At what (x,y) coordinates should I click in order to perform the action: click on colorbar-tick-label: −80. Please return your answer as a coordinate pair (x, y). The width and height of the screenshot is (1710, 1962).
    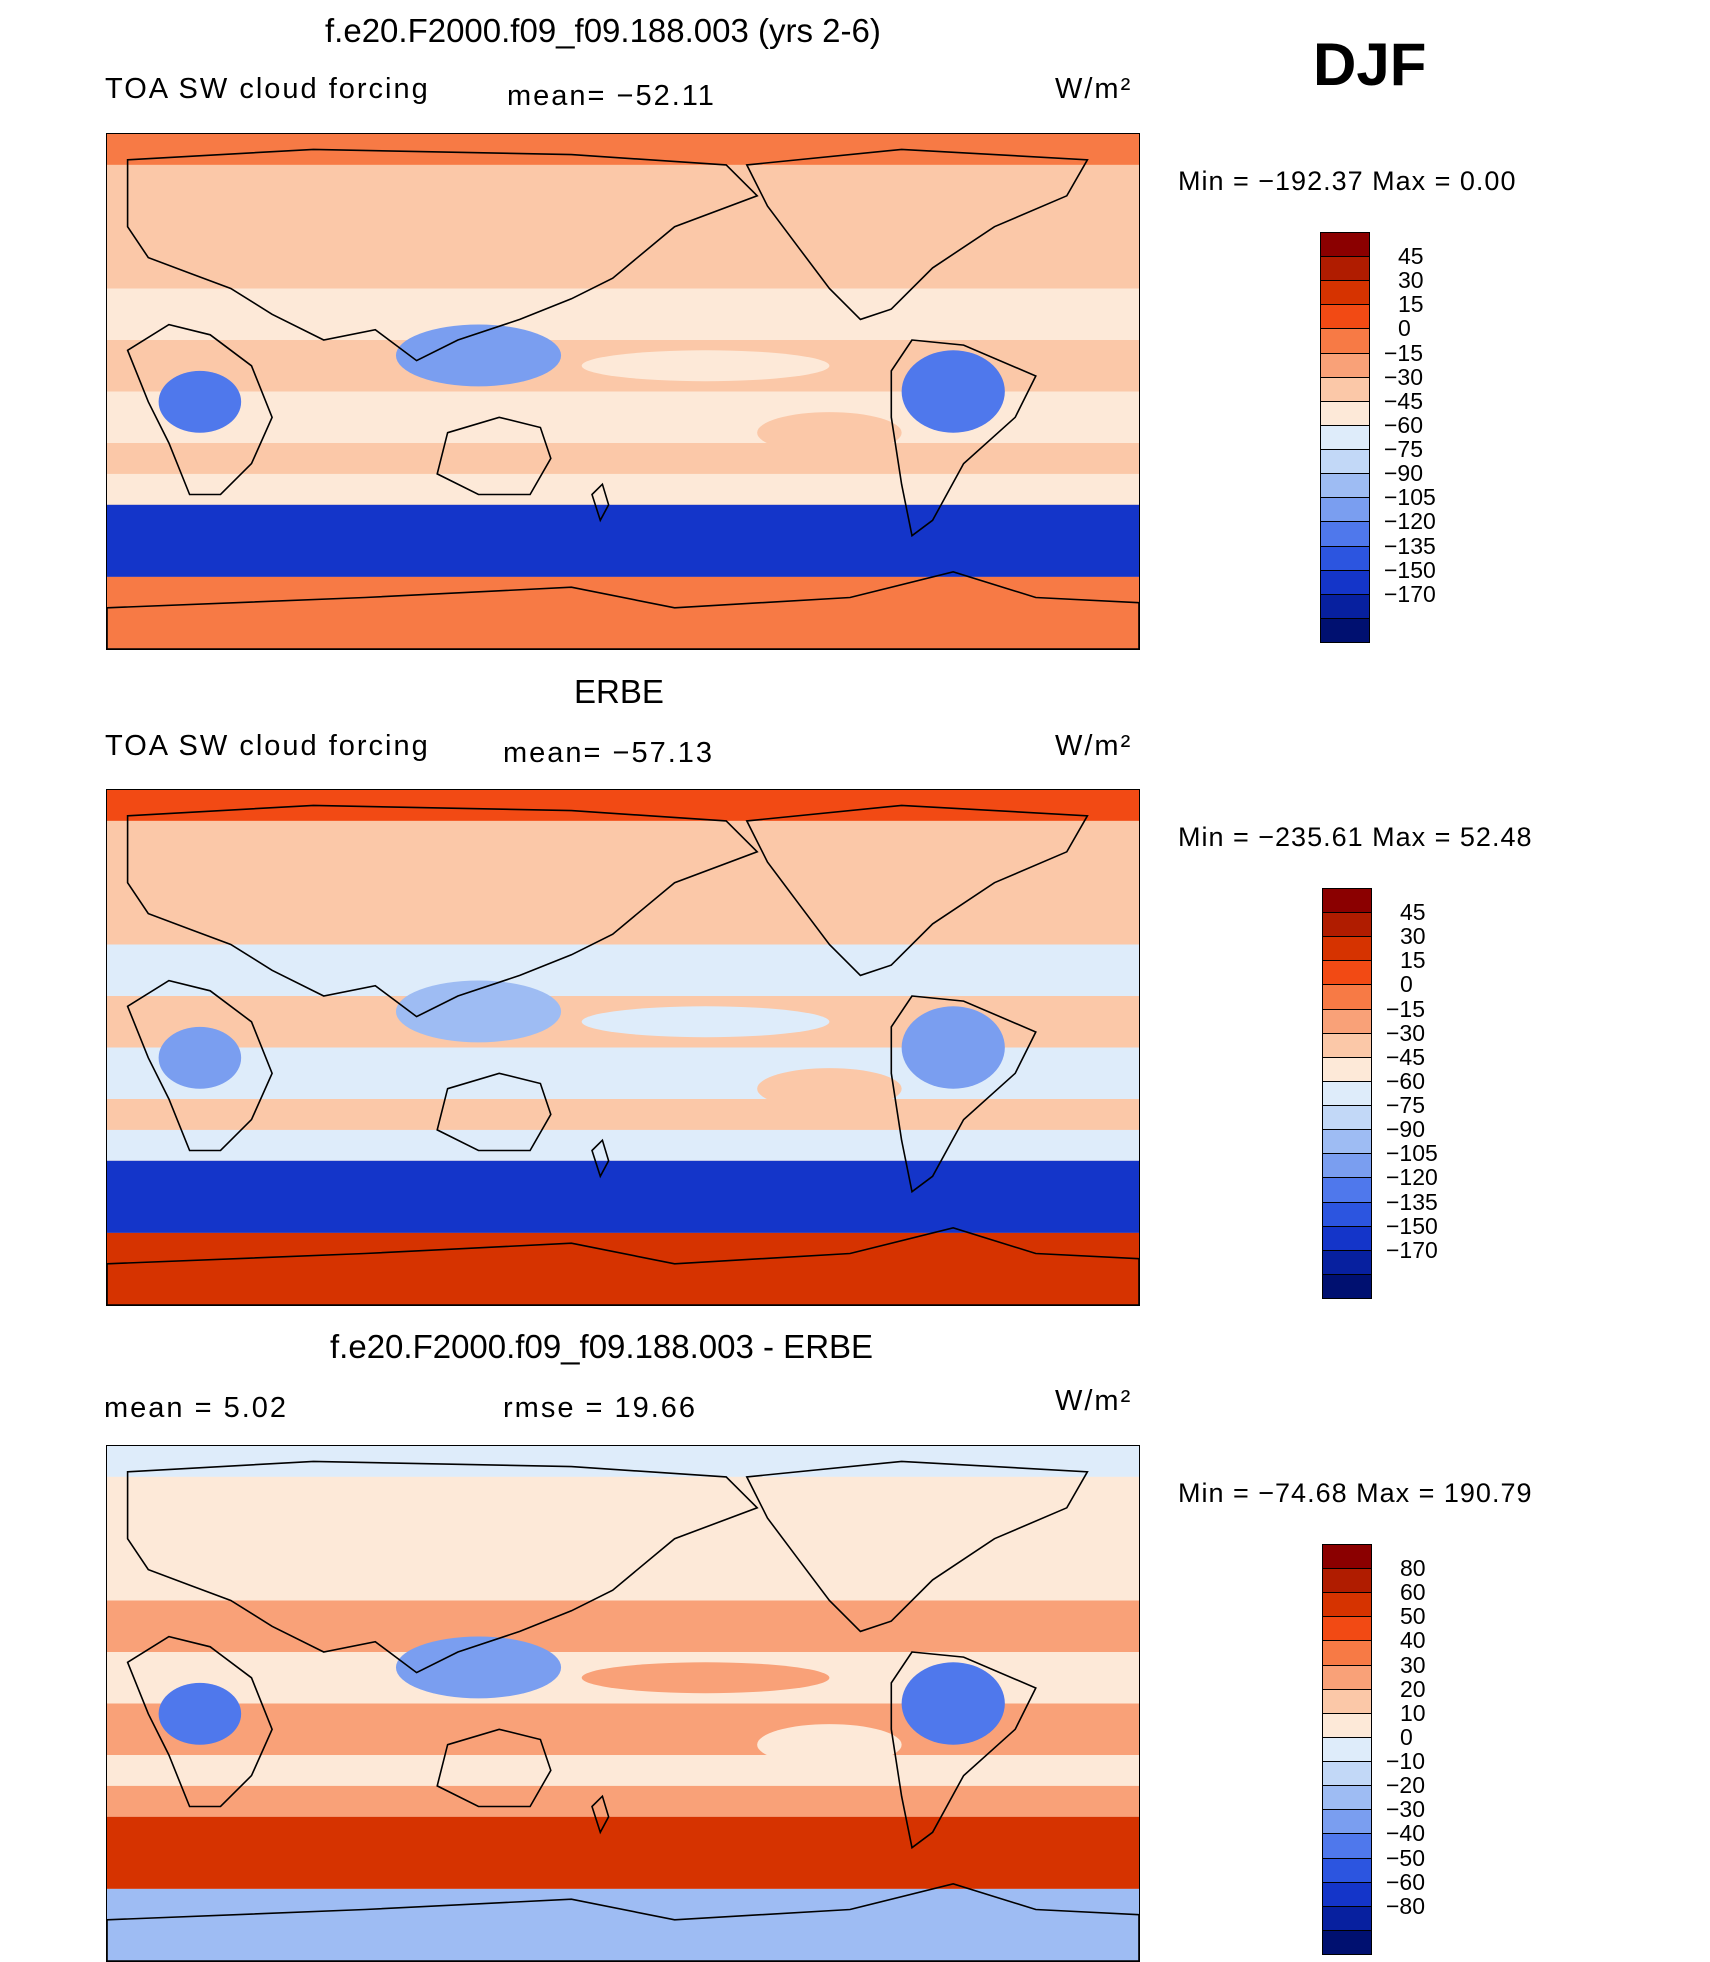
    Looking at the image, I should click on (1406, 1905).